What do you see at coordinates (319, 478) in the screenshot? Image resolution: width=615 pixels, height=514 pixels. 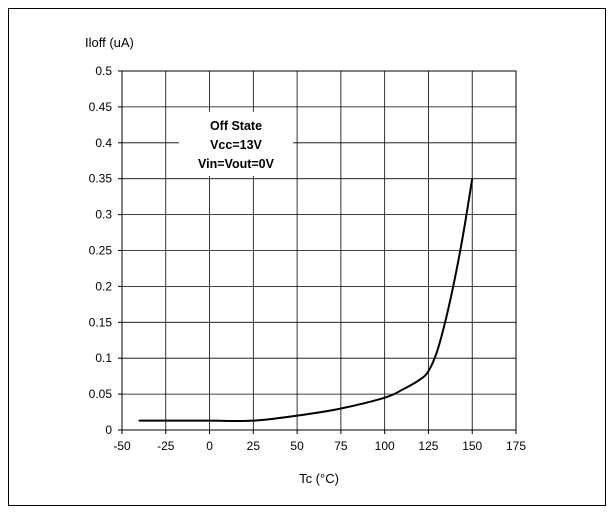 I see `x-axis-title: Tc (°C)` at bounding box center [319, 478].